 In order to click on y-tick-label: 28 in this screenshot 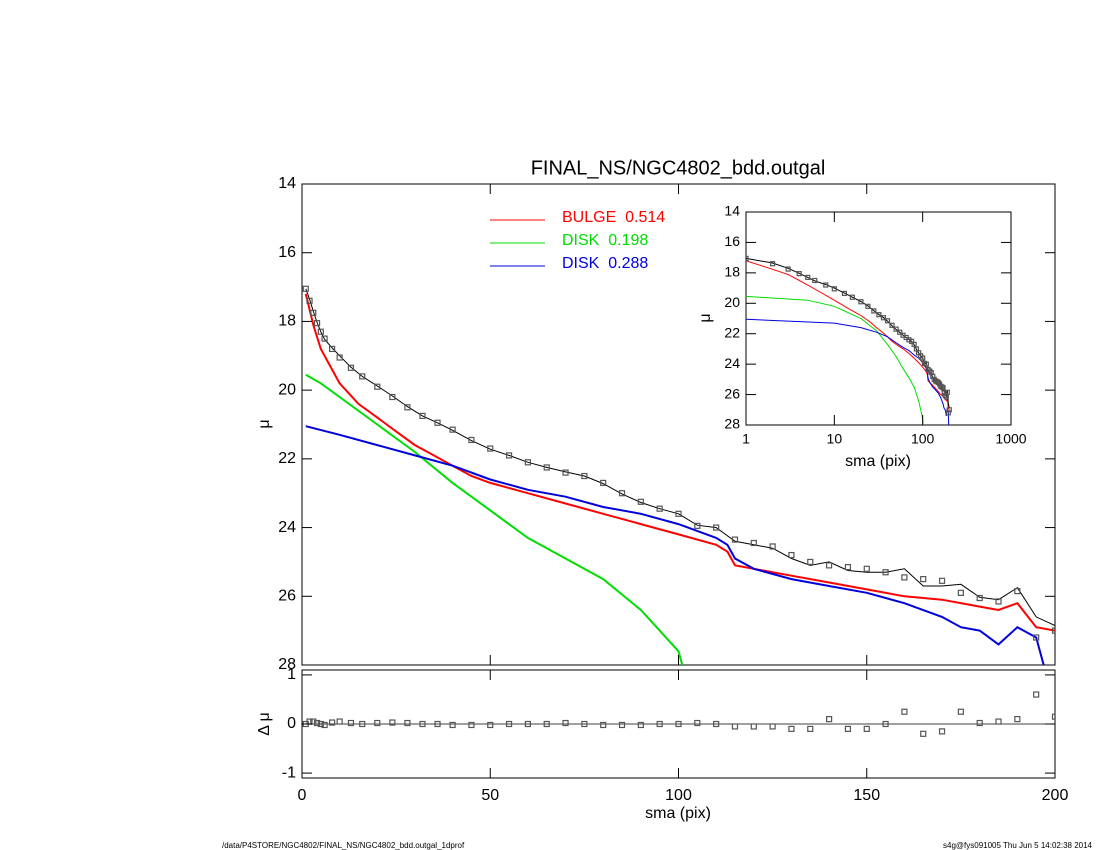, I will do `click(732, 424)`.